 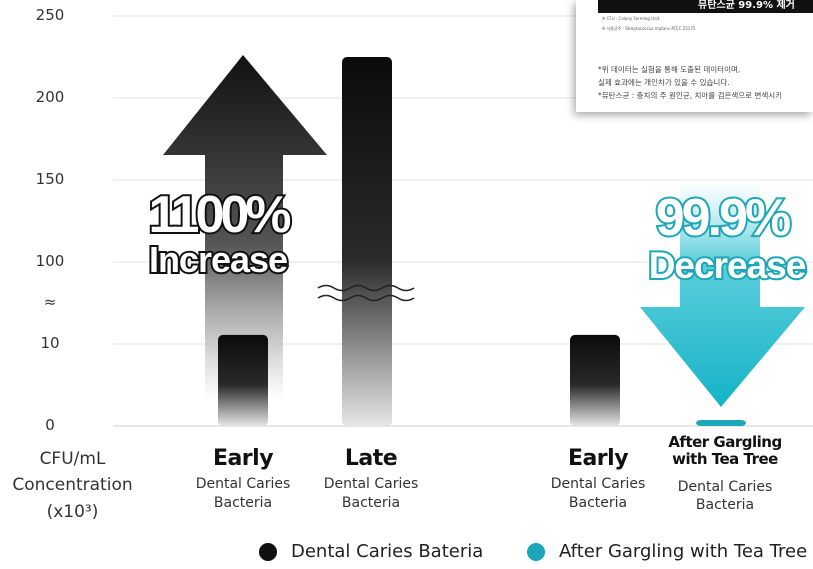 I want to click on decrease-value: 99.9%, so click(x=723, y=218).